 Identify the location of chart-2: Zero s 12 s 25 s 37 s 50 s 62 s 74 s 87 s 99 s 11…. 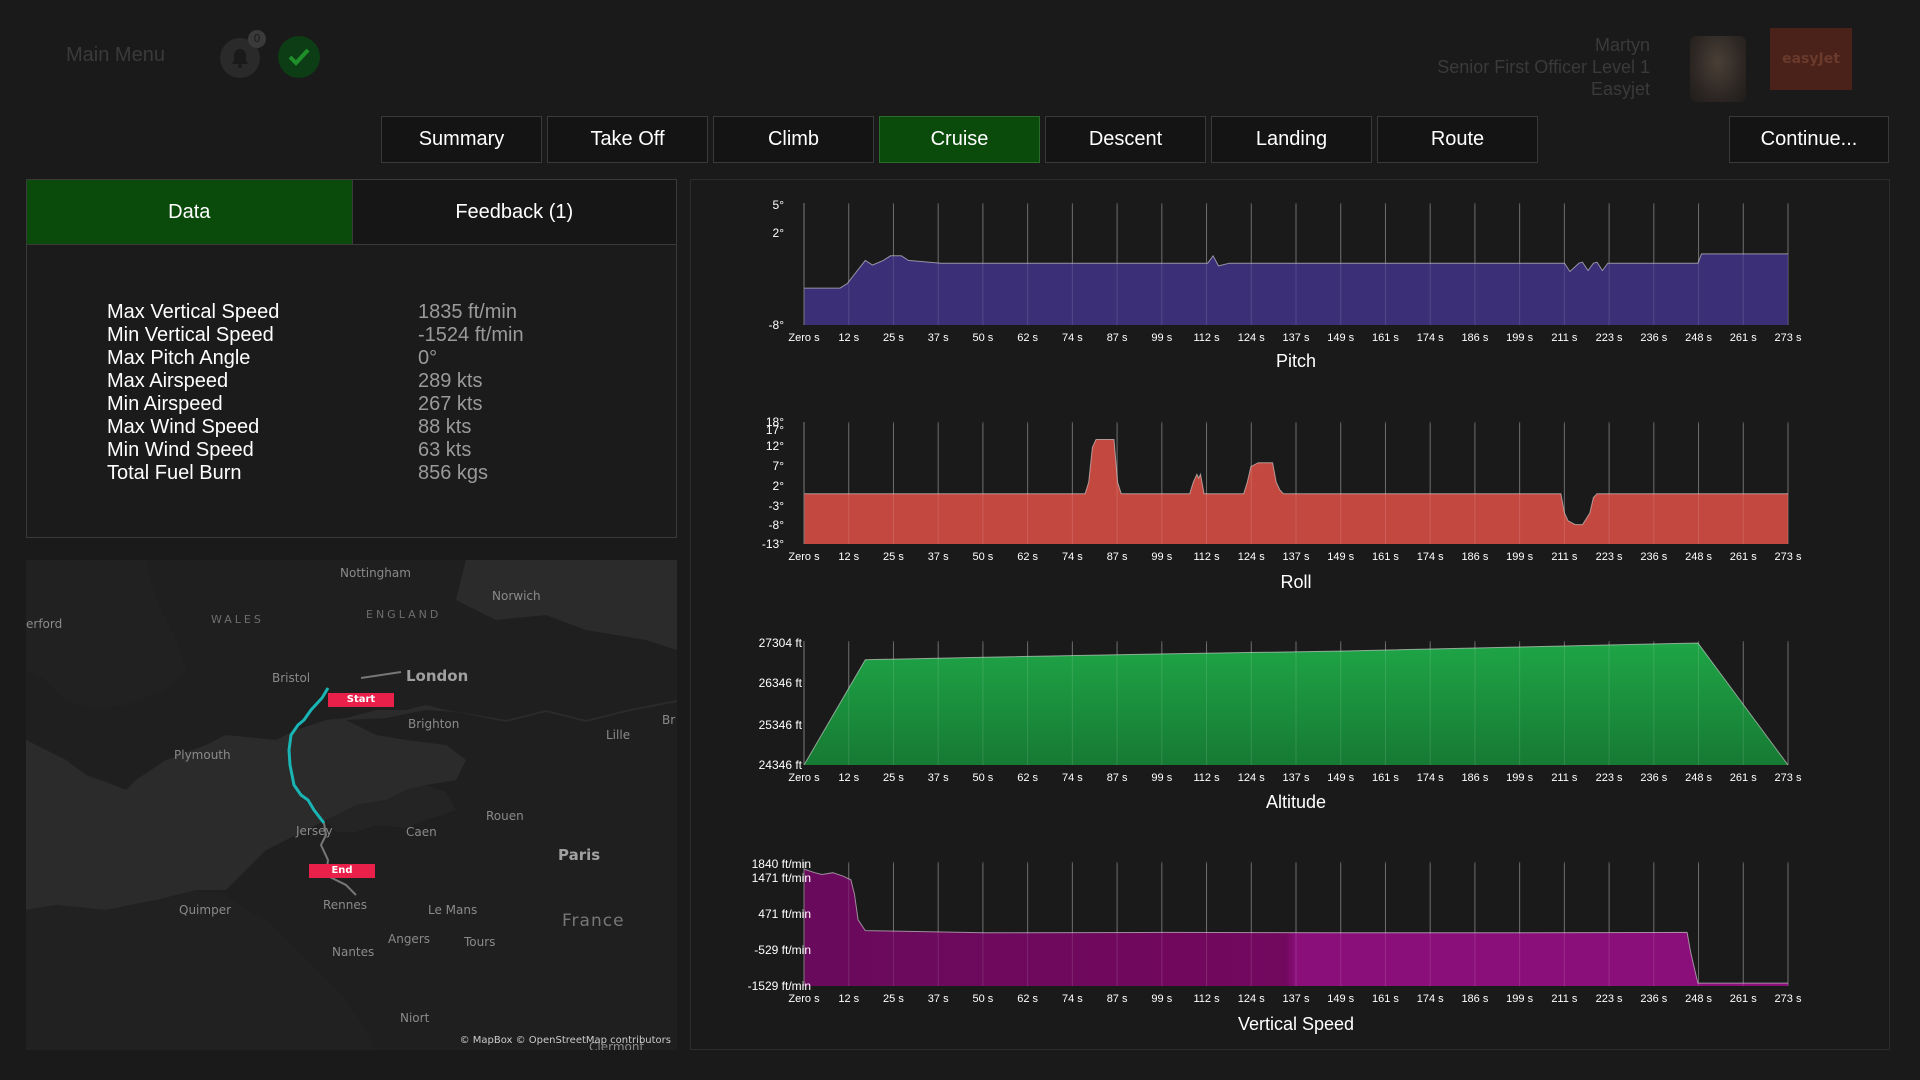
(1280, 724).